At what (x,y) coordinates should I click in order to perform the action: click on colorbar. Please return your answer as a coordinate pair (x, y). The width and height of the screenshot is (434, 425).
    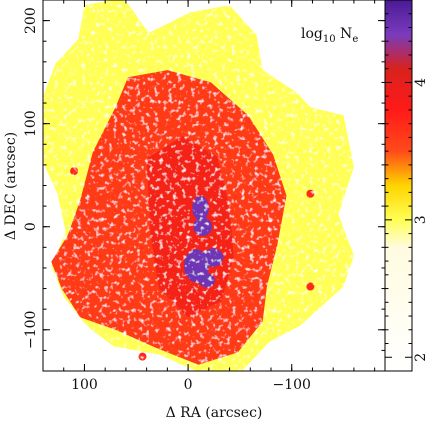
    Looking at the image, I should click on (398, 186).